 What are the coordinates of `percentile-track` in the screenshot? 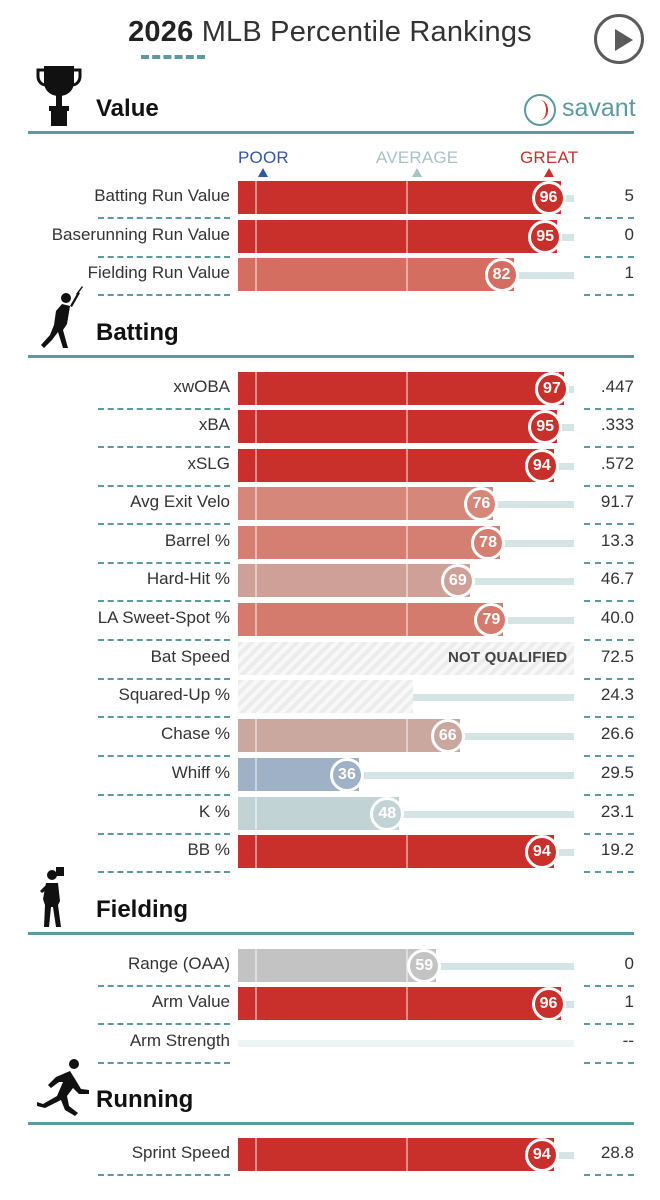 It's located at (406, 814).